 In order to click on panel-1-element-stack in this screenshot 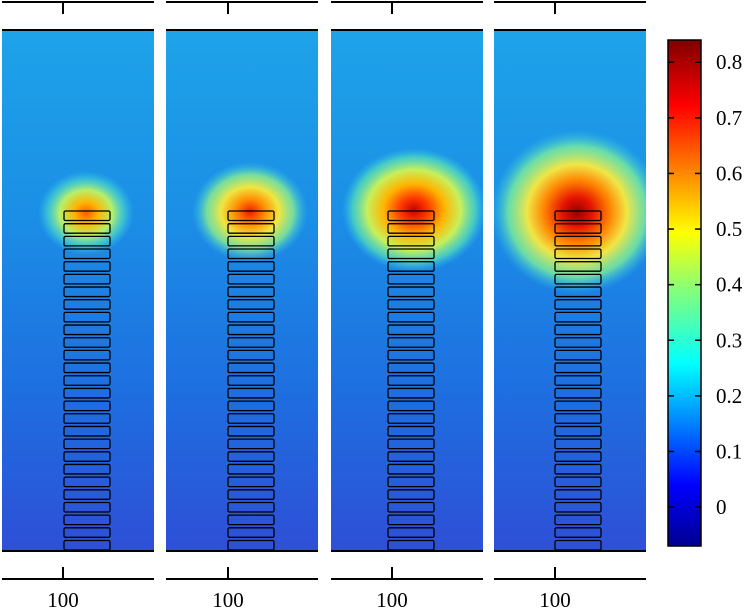, I will do `click(87, 380)`.